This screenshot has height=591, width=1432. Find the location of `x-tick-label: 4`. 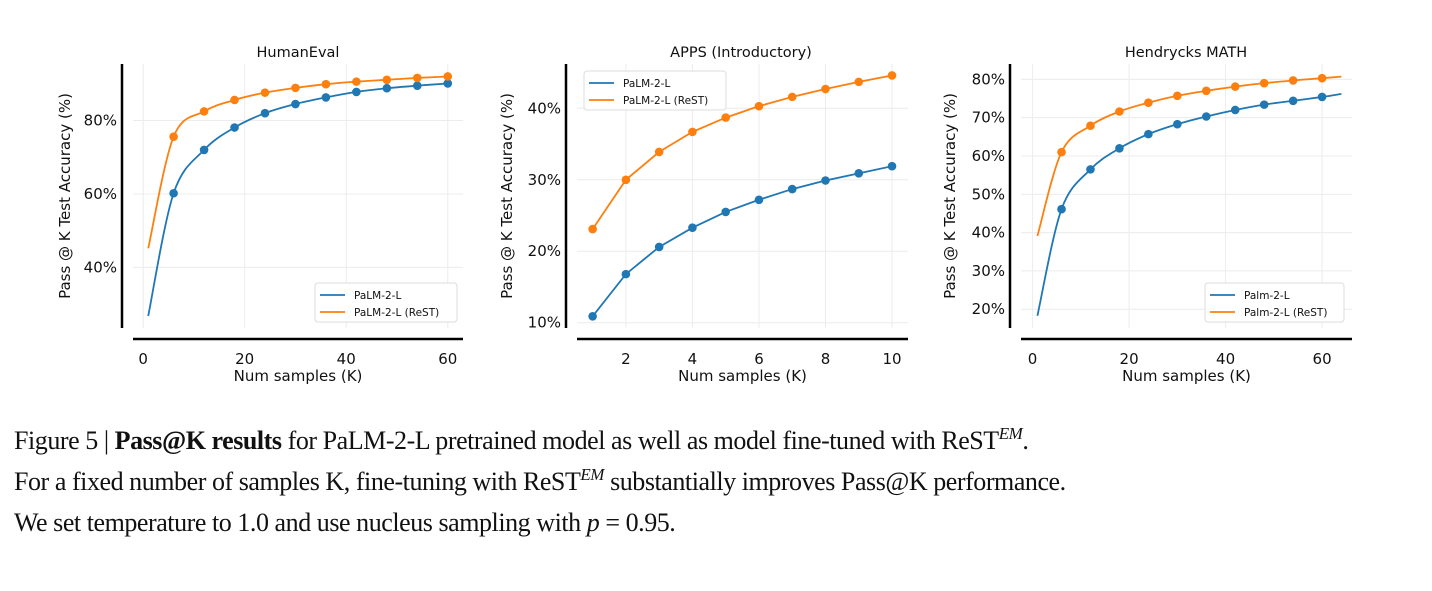

x-tick-label: 4 is located at coordinates (693, 359).